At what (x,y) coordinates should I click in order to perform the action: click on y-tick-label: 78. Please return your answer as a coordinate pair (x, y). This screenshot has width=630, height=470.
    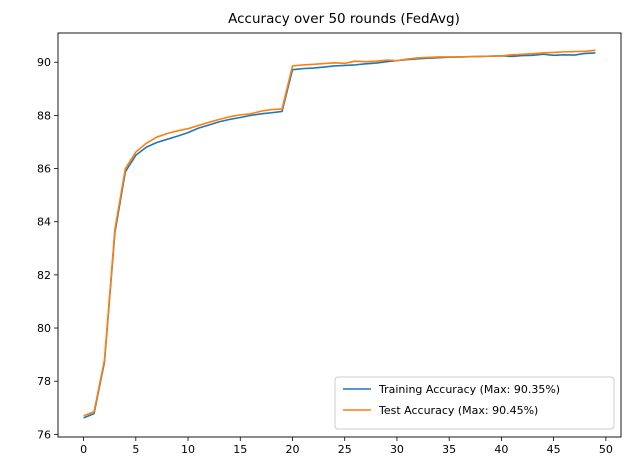
    Looking at the image, I should click on (44, 381).